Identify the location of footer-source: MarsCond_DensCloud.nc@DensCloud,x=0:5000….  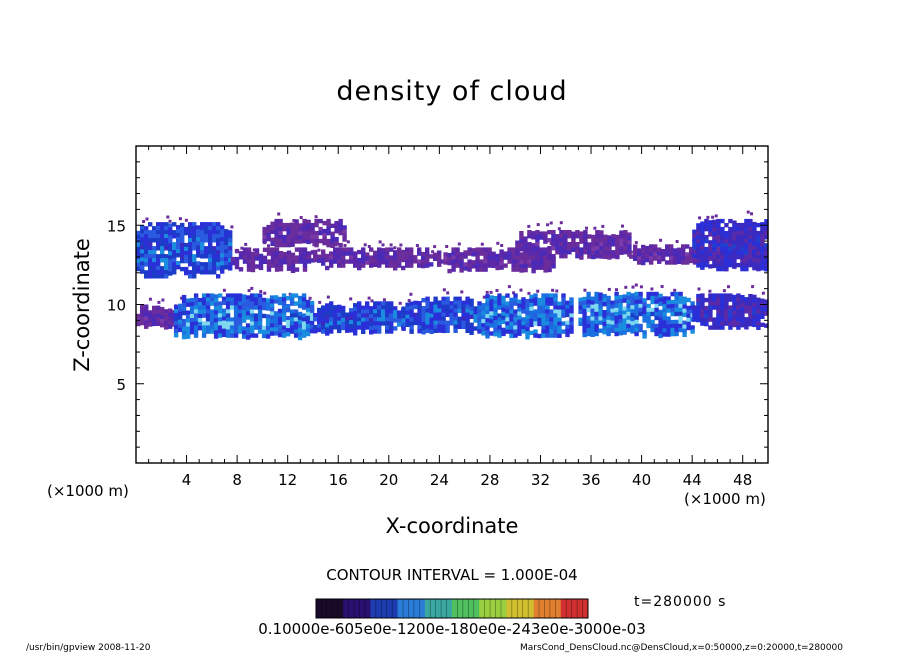
(681, 648).